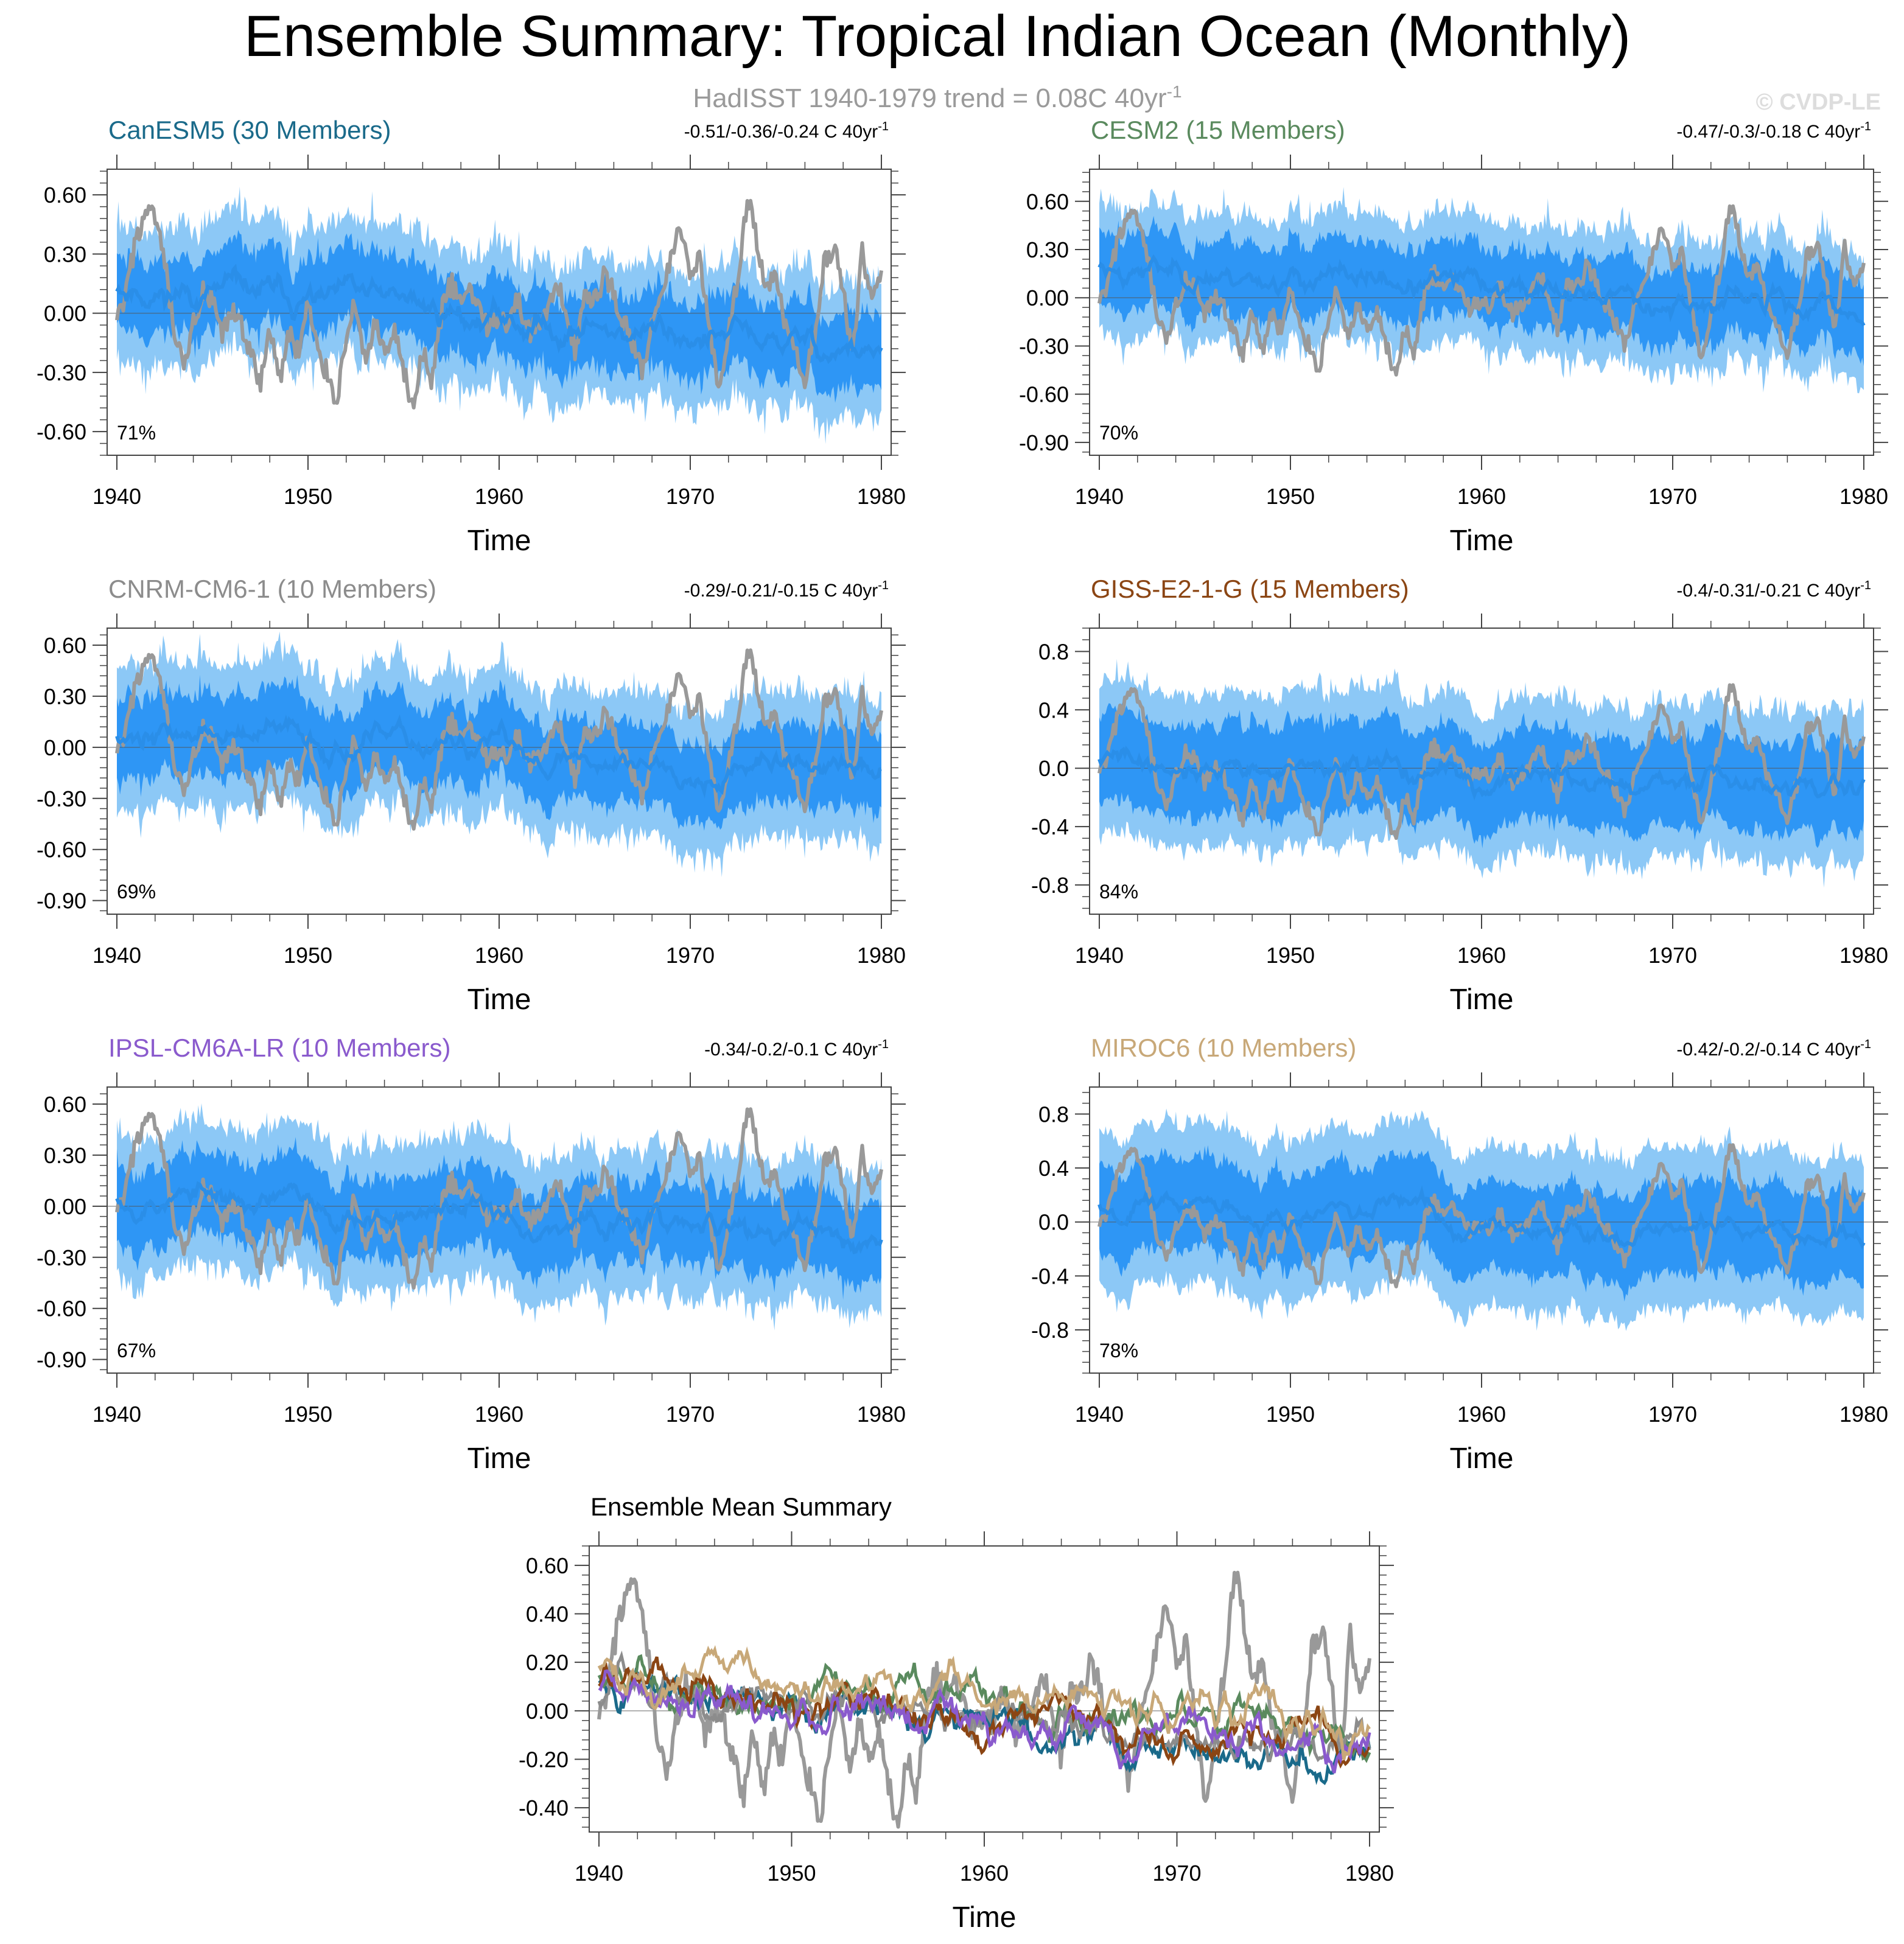 Image resolution: width=1904 pixels, height=1944 pixels. Describe the element at coordinates (1223, 1047) in the screenshot. I see `panel-title: MIROC6 (10 Members)` at that location.